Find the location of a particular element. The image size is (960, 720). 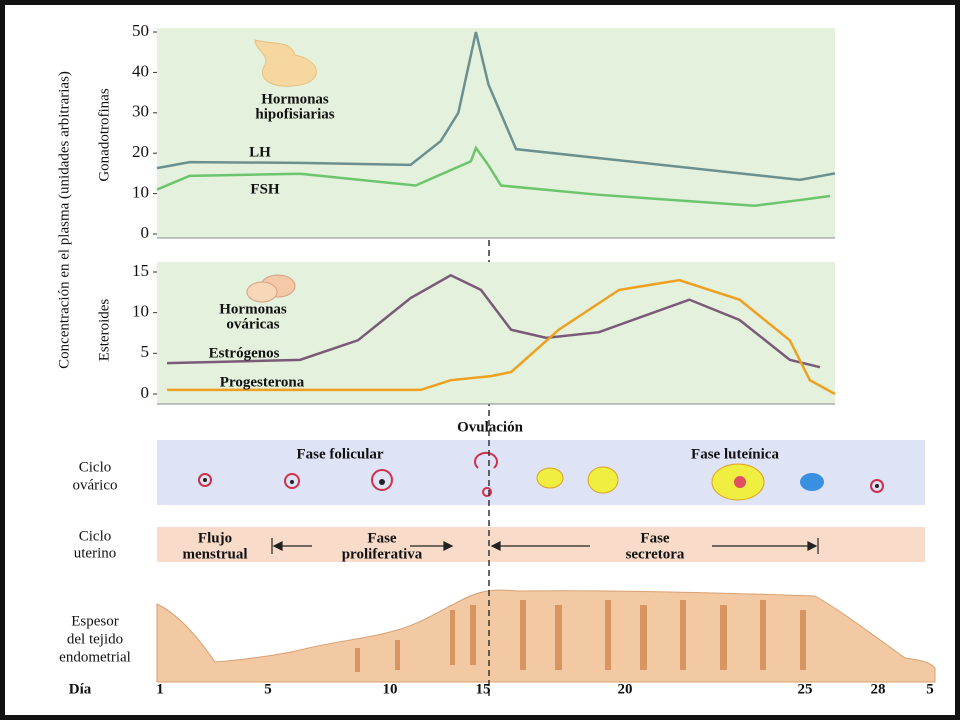

pituitary-icon is located at coordinates (285, 63).